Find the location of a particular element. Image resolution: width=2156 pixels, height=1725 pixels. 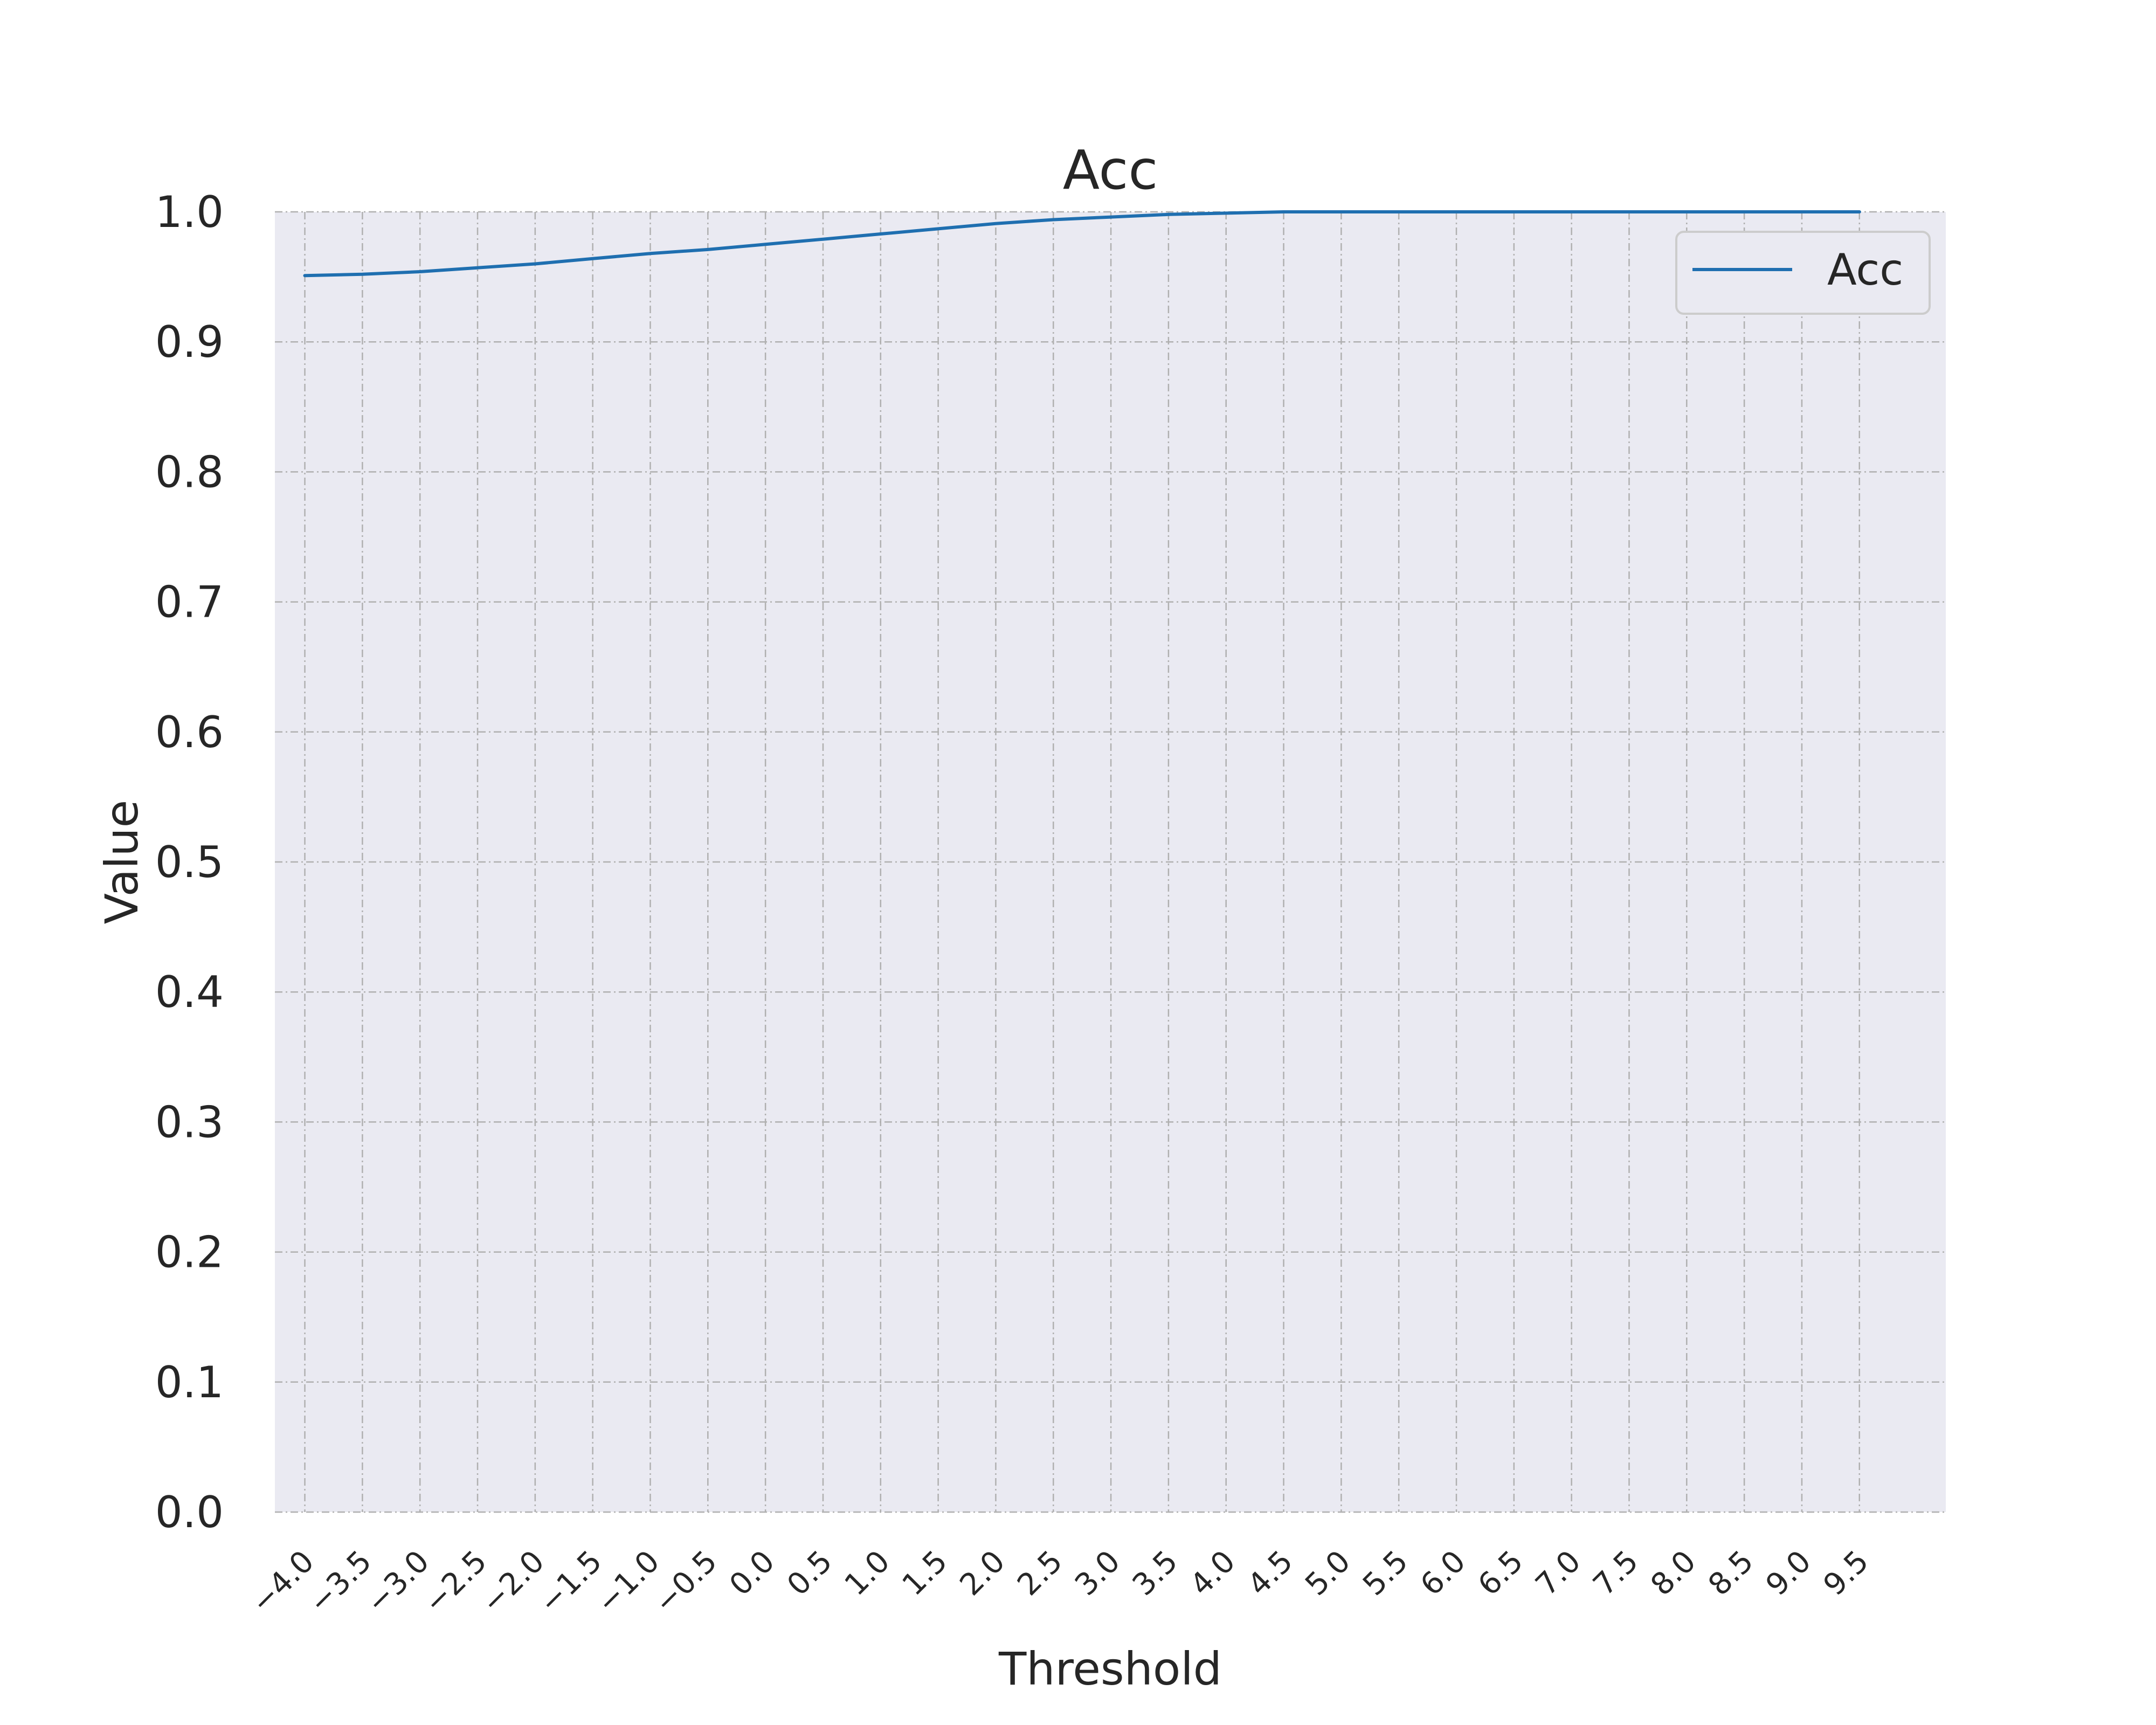

series-lines is located at coordinates (1082, 244).